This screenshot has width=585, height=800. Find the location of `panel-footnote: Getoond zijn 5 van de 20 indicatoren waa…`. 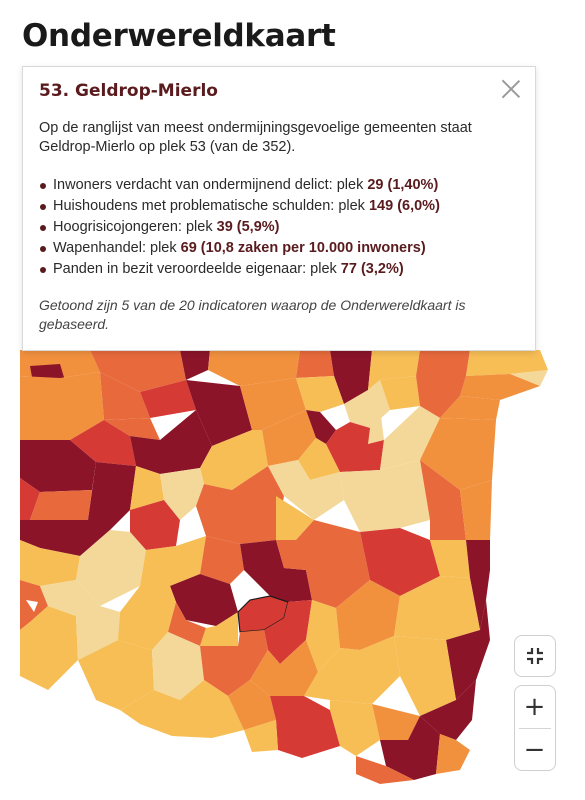

panel-footnote: Getoond zijn 5 van de 20 indicatoren waa… is located at coordinates (252, 314).